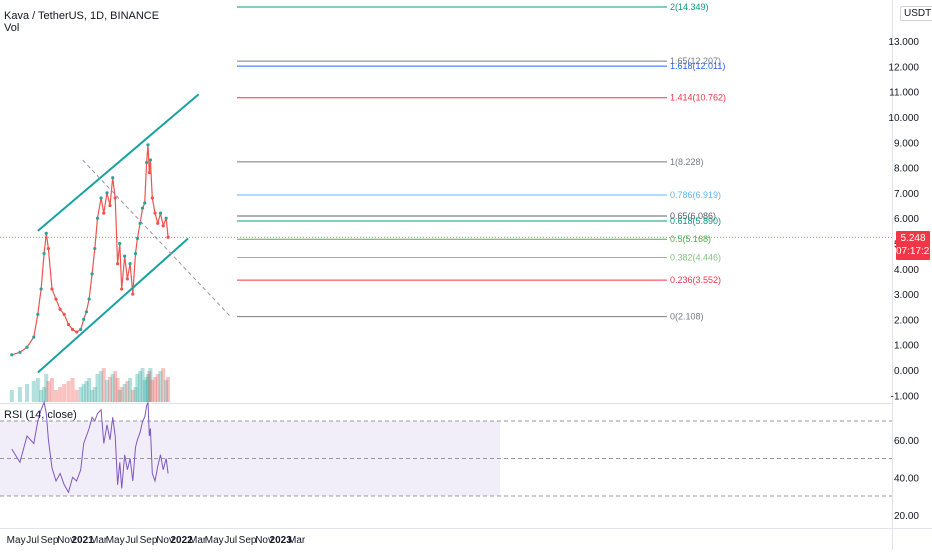  Describe the element at coordinates (82, 16) in the screenshot. I see `chart-title: Kava / TetherUS, 1D, BINANCE` at that location.